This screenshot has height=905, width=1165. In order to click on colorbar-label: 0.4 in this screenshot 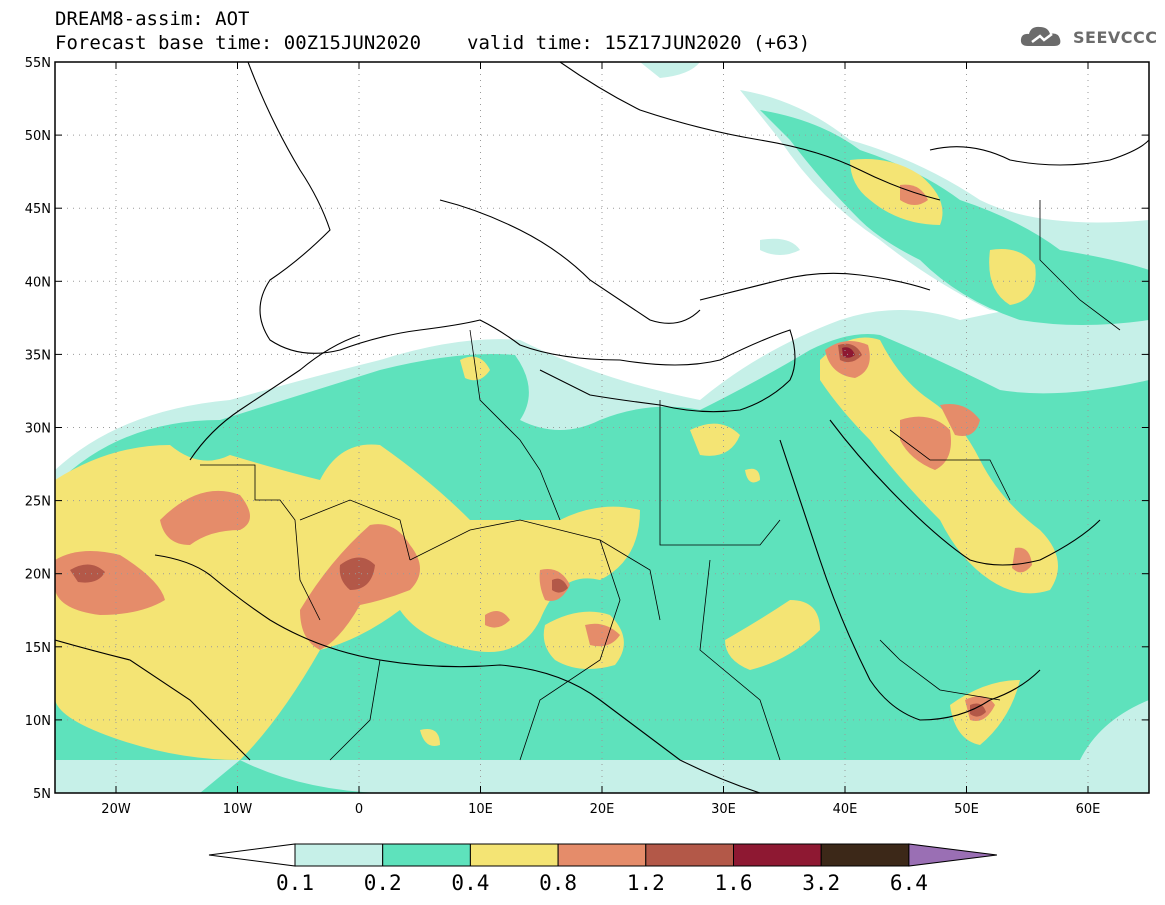, I will do `click(470, 883)`.